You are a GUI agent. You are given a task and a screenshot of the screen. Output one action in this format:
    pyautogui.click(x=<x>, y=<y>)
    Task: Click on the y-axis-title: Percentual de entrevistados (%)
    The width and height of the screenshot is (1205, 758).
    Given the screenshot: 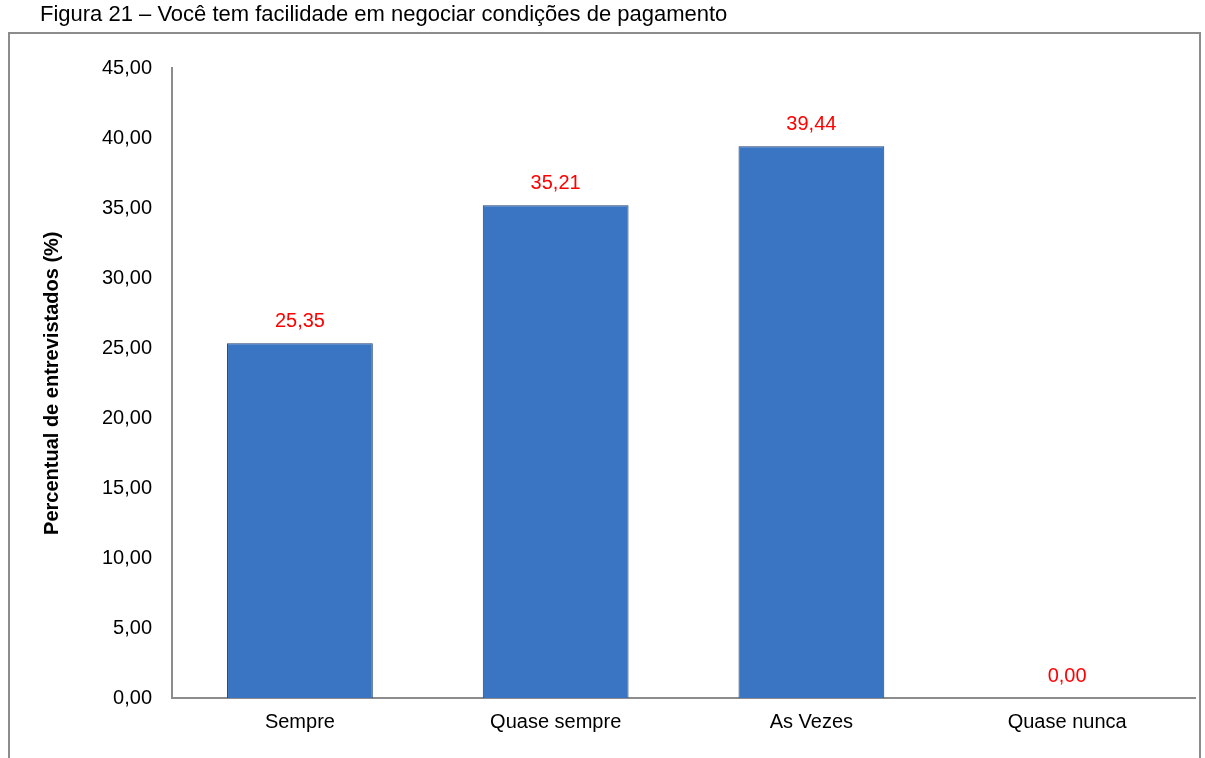 What is the action you would take?
    pyautogui.click(x=50, y=383)
    